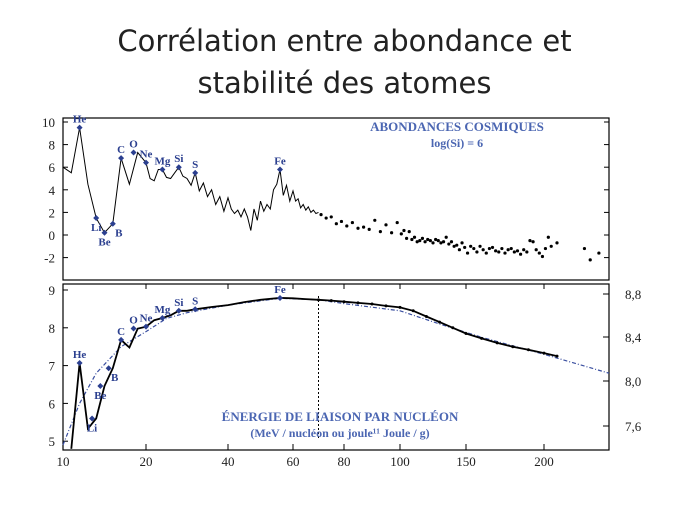  I want to click on bottom-element-label: Mg, so click(162, 310).